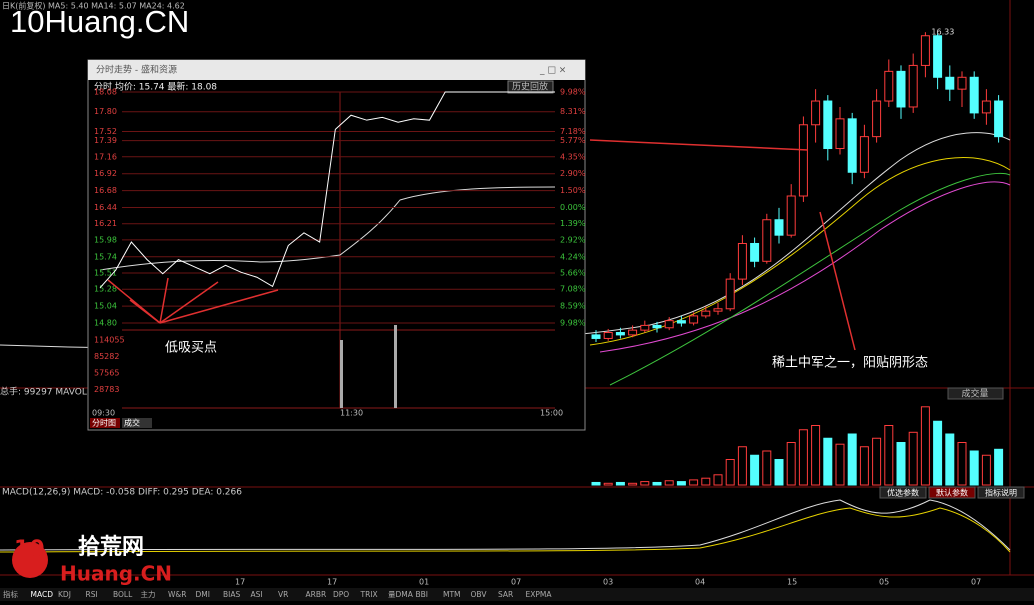 The width and height of the screenshot is (1034, 605). I want to click on volume-text: 总手: 99297 MAVOL5: 2, so click(52, 392).